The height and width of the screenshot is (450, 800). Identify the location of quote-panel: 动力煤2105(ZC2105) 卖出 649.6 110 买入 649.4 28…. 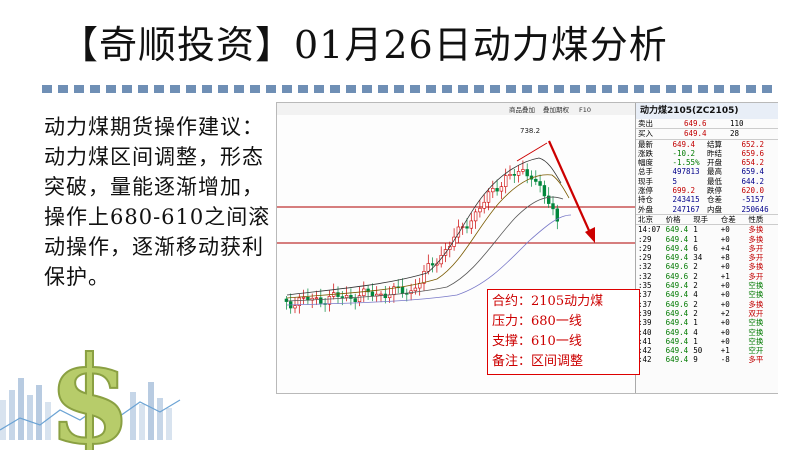
(706, 248).